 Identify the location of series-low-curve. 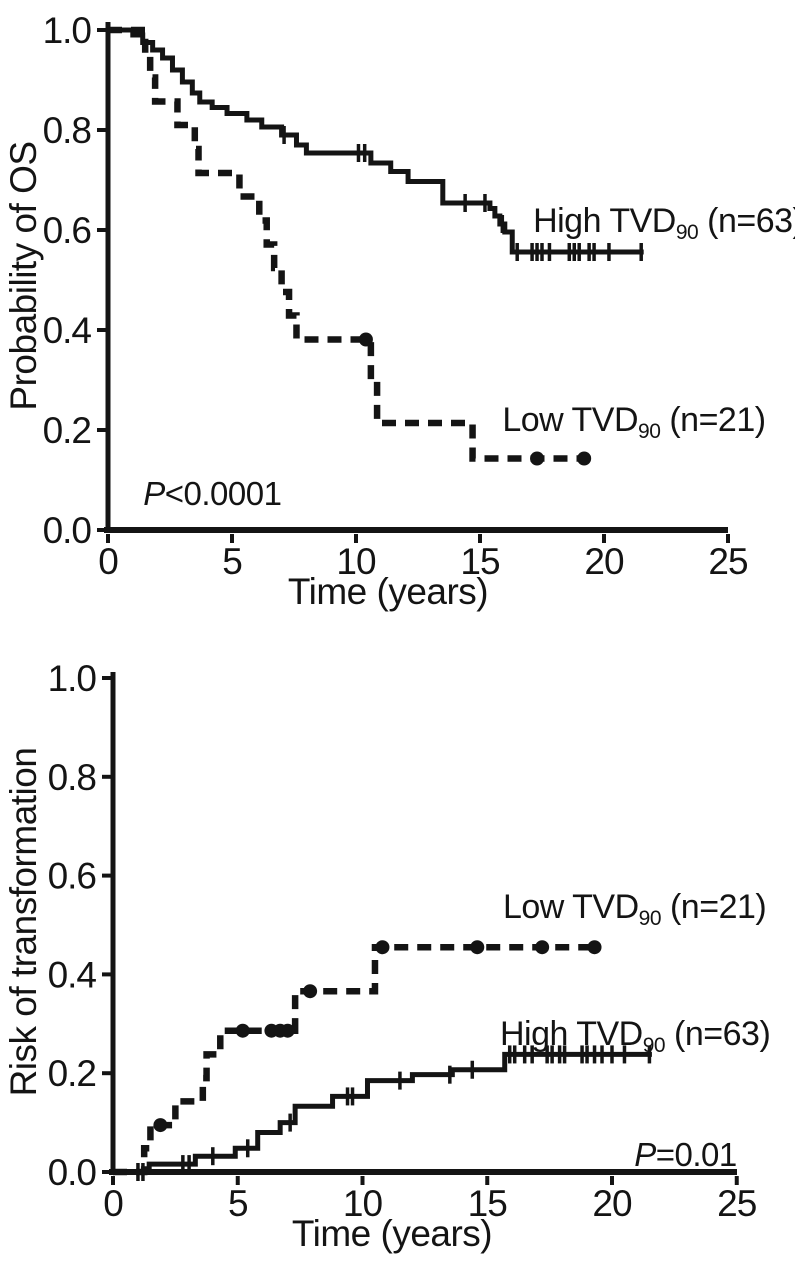
(356, 1059).